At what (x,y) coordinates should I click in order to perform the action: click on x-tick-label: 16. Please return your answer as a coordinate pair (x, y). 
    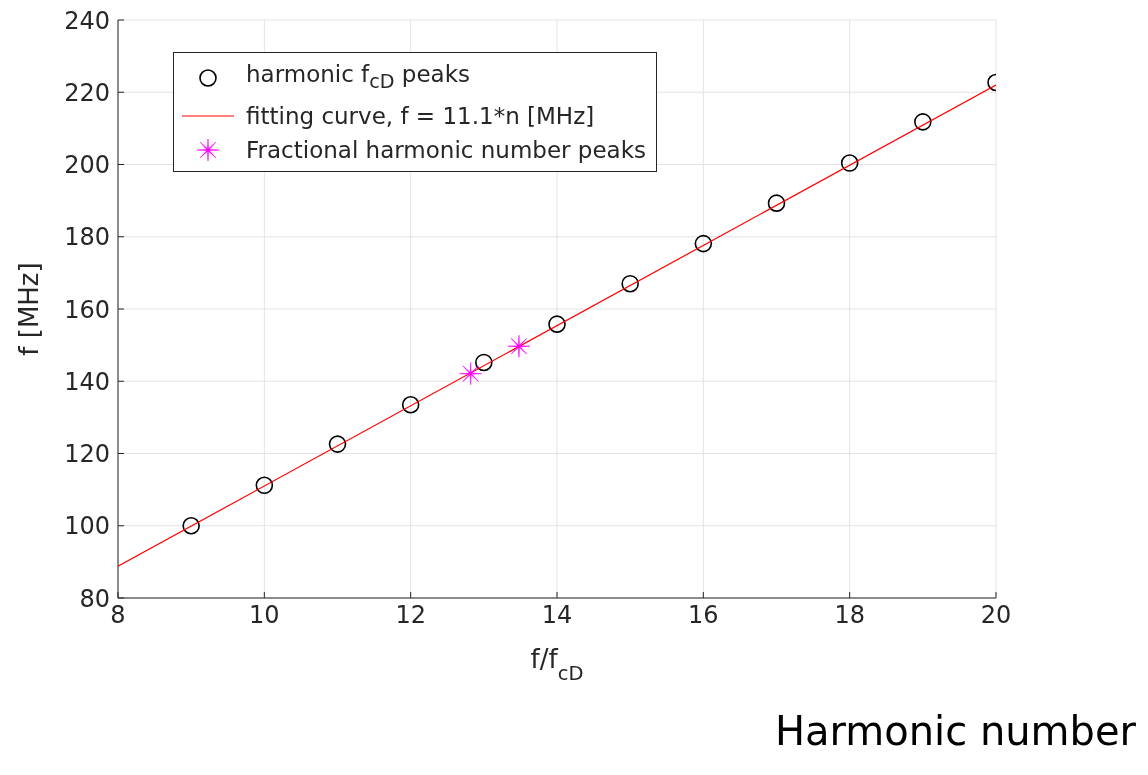
    Looking at the image, I should click on (703, 615).